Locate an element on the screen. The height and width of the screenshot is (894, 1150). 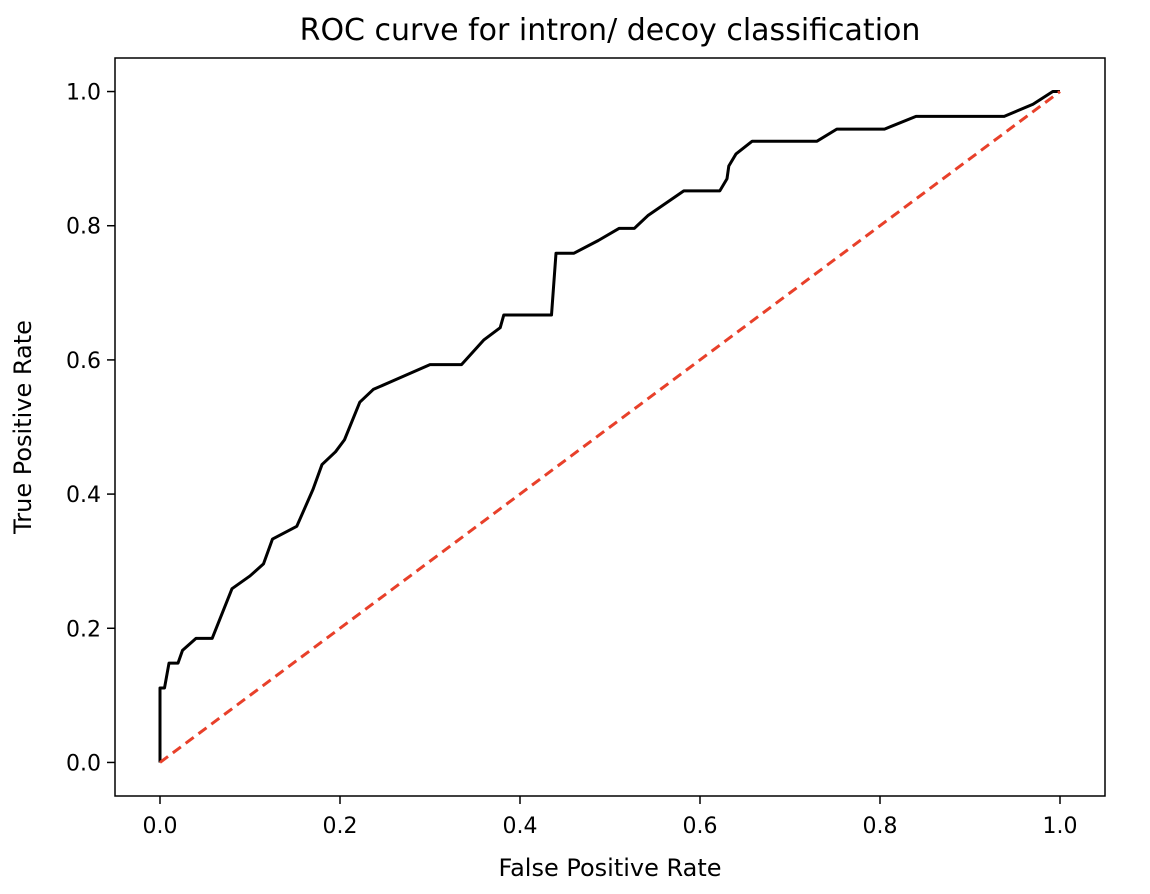
x-tick-label: 0.0 is located at coordinates (160, 826).